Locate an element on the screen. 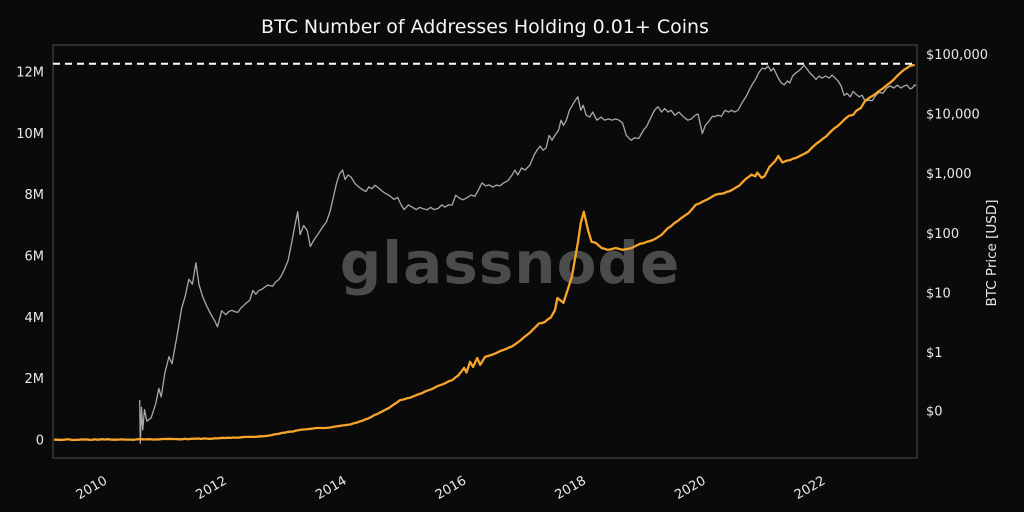 The image size is (1024, 512). x-tick-label: 2020 is located at coordinates (690, 488).